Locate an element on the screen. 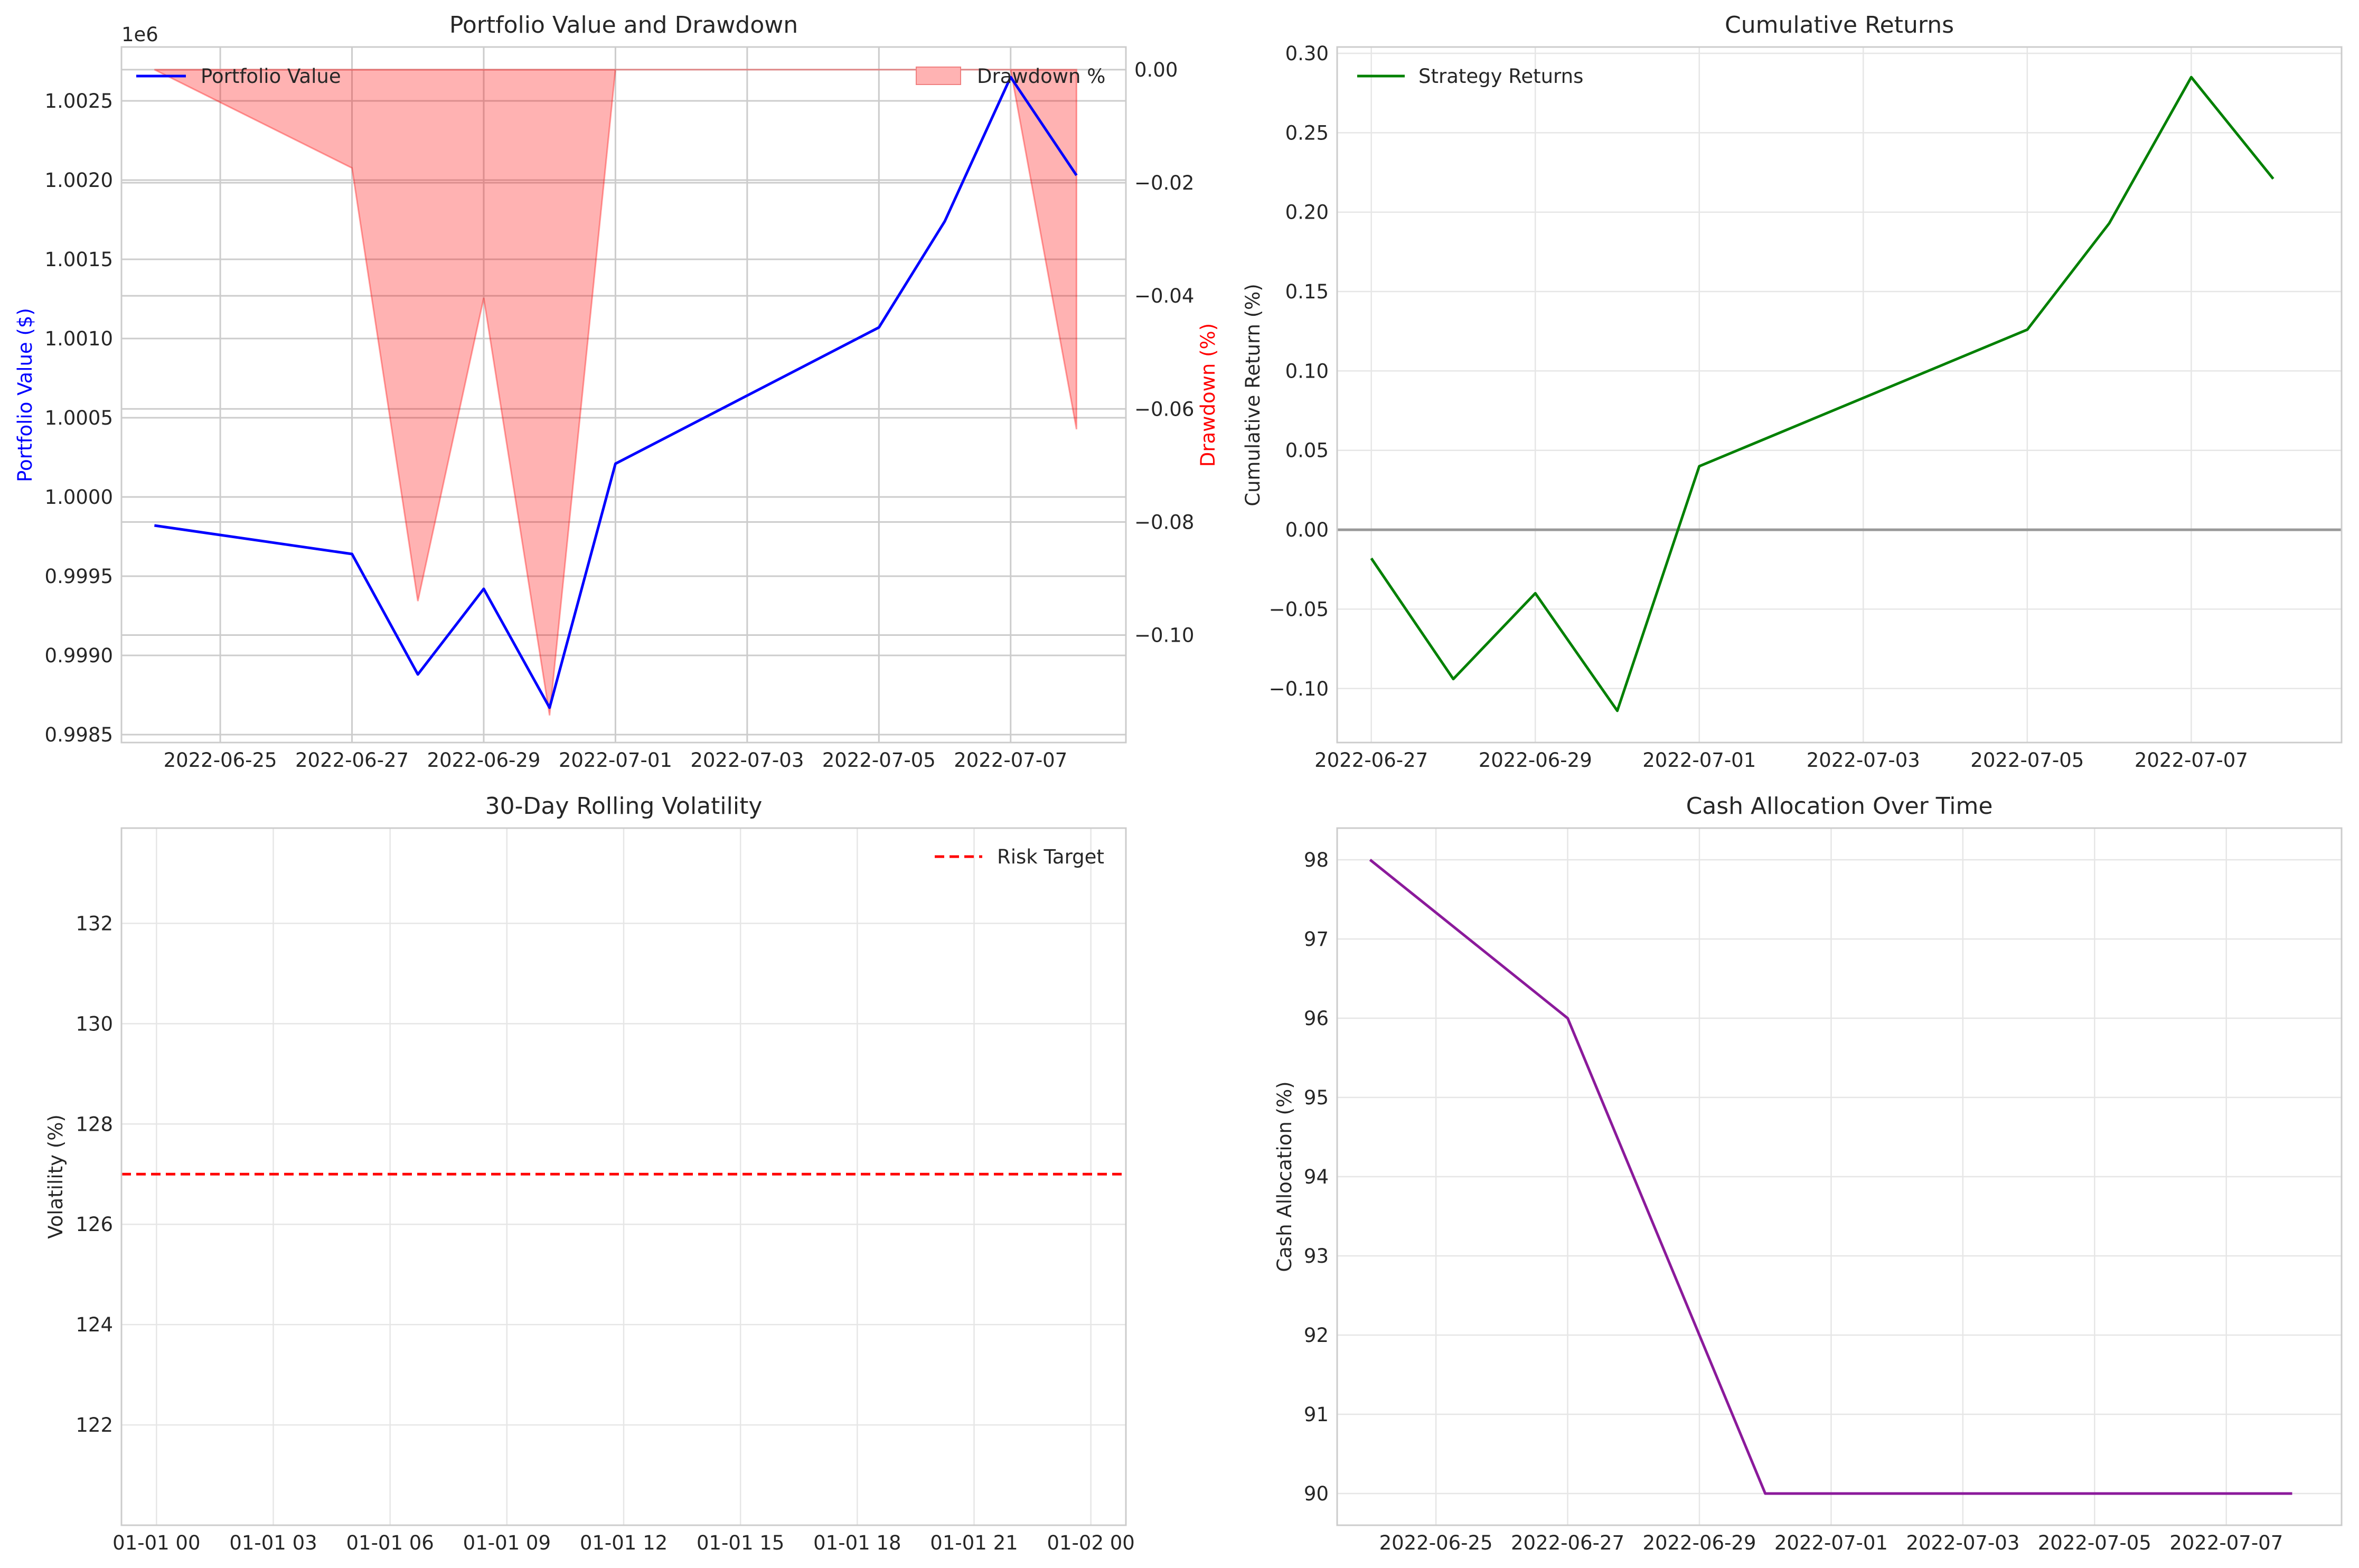 The image size is (2359, 1568). p2-y-tick-label: 130 is located at coordinates (95, 1024).